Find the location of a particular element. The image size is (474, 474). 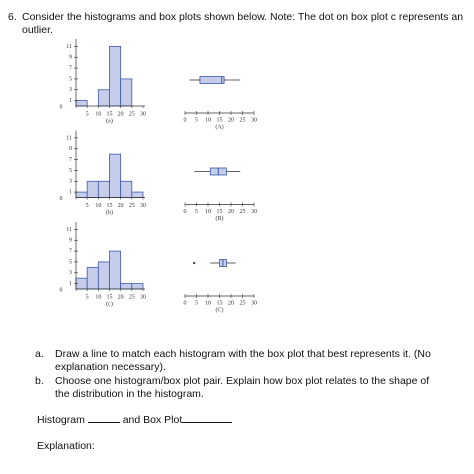

outlier is located at coordinates (194, 263).